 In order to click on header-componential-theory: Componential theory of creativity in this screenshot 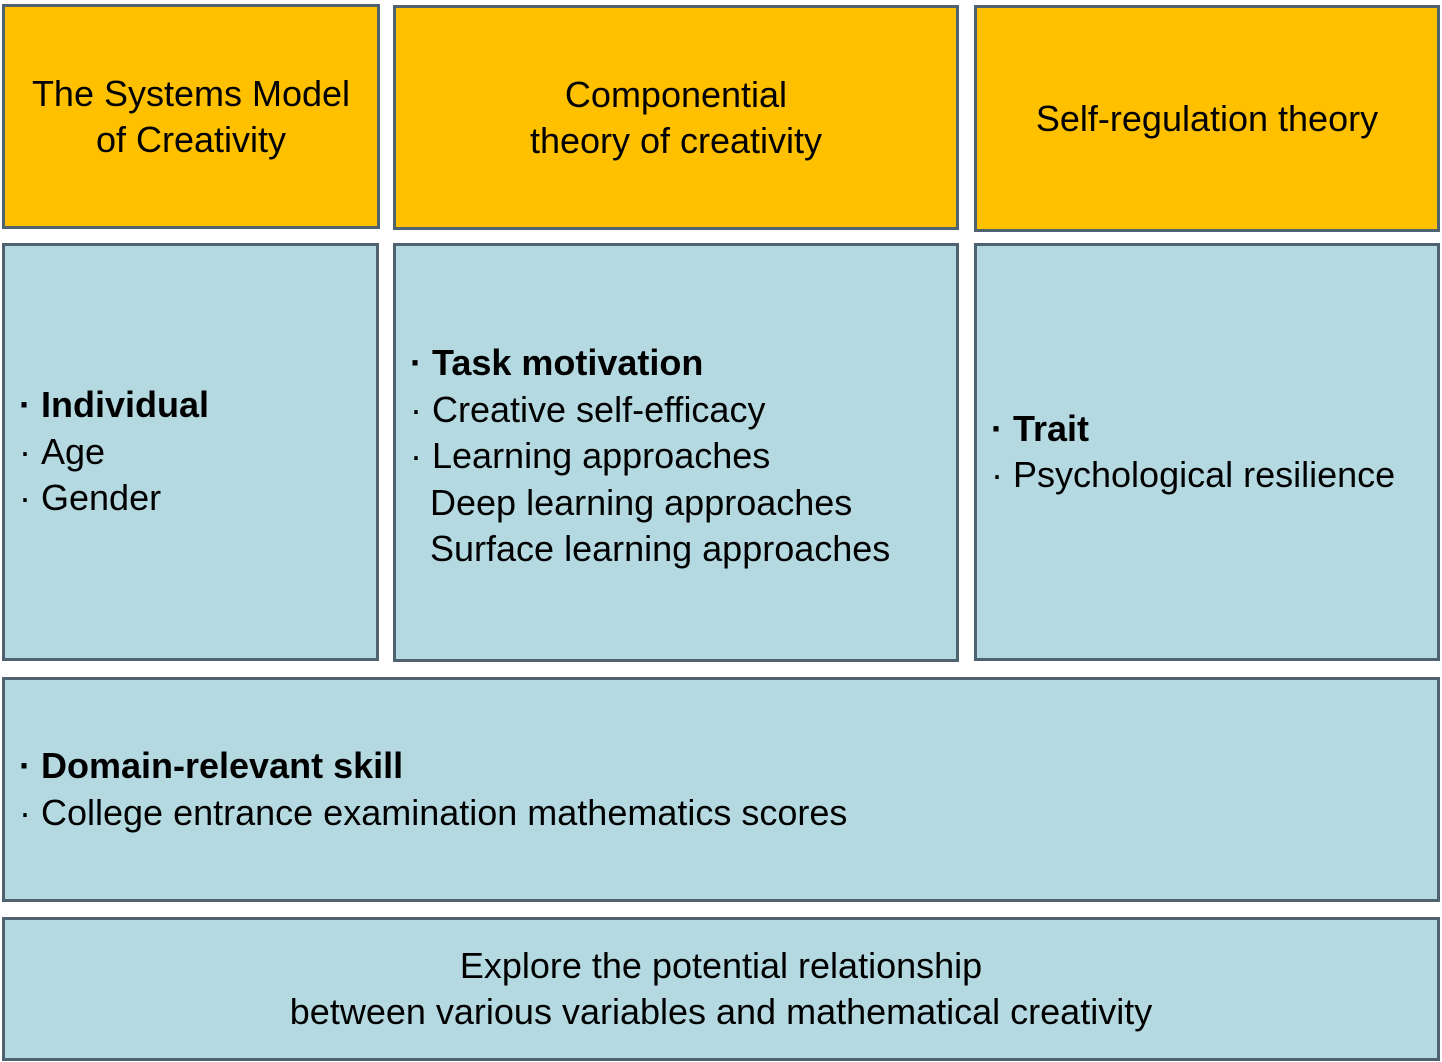, I will do `click(676, 117)`.